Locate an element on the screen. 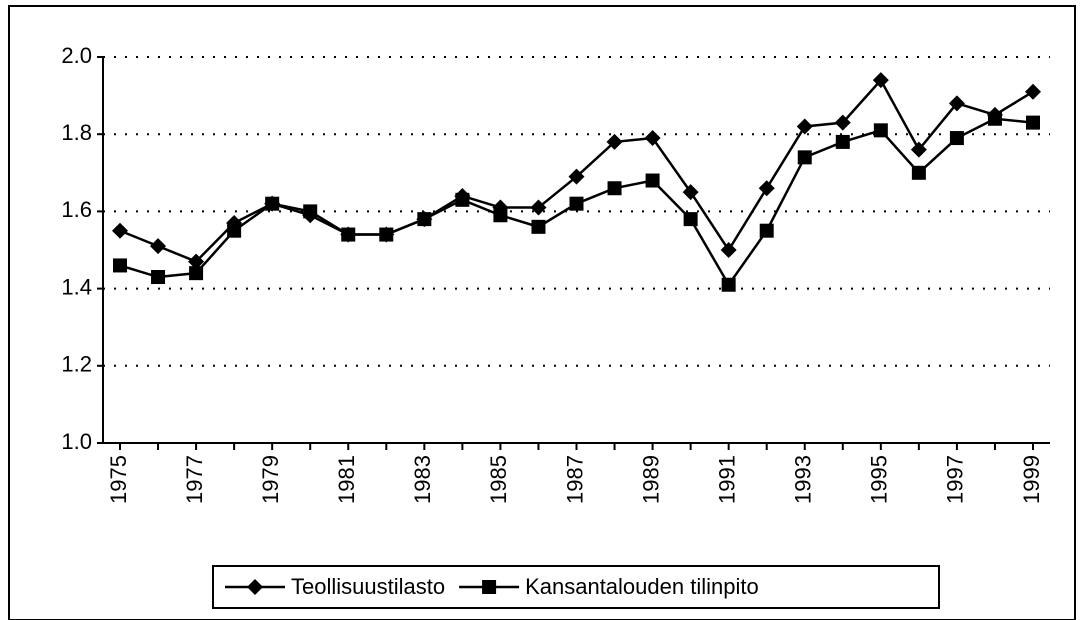  legend-label: Teollisuustilasto is located at coordinates (368, 586).